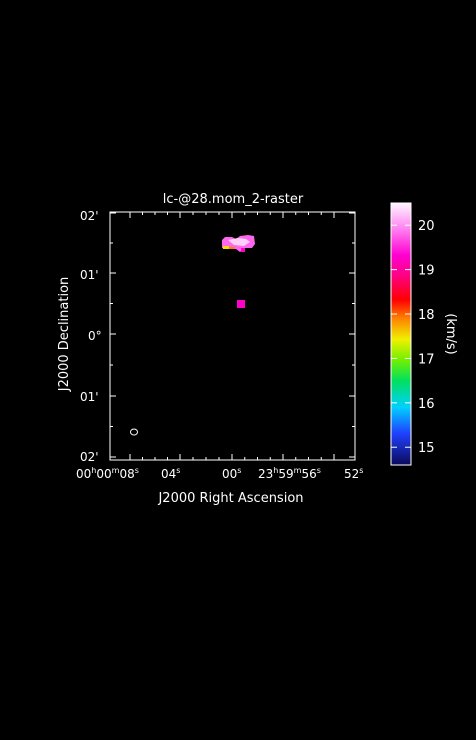 Image resolution: width=476 pixels, height=740 pixels. Describe the element at coordinates (401, 334) in the screenshot. I see `colorbar` at that location.